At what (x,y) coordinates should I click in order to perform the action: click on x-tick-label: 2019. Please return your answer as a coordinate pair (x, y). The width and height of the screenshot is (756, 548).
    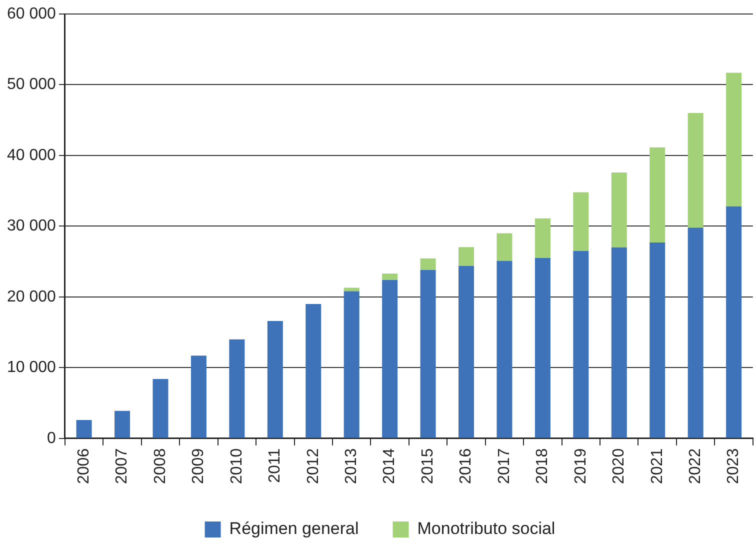
    Looking at the image, I should click on (581, 466).